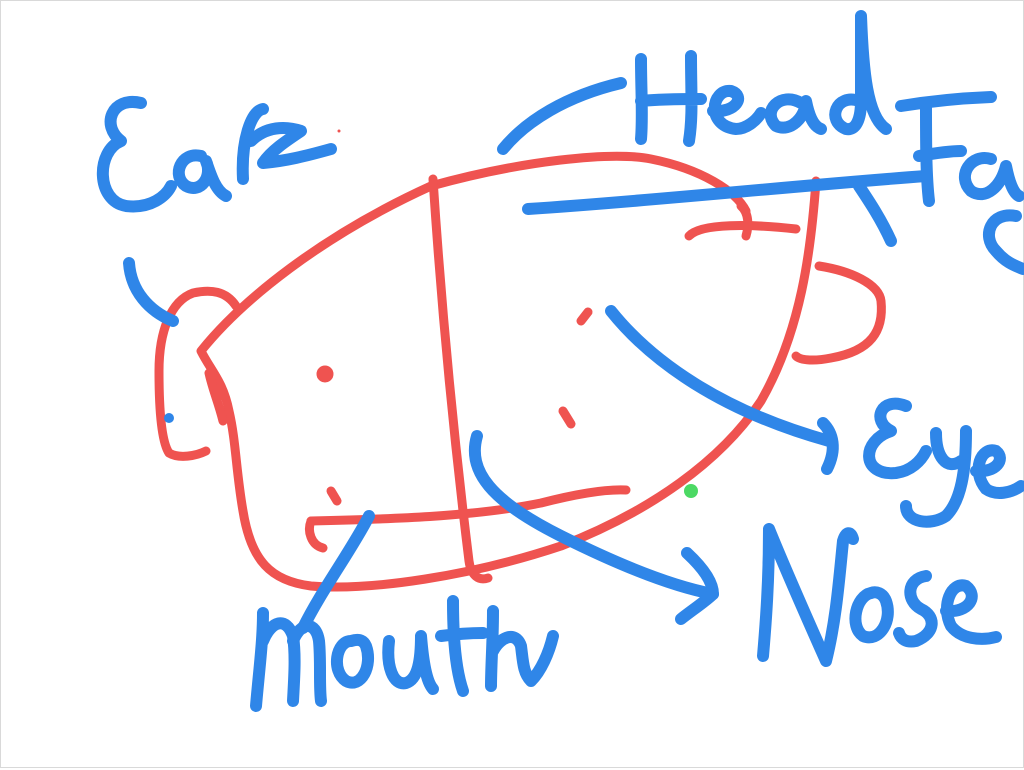 The height and width of the screenshot is (770, 1024). I want to click on face-leader, so click(727, 192).